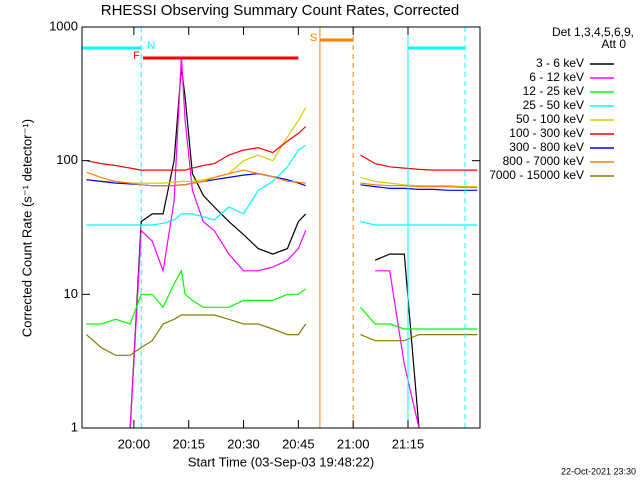 This screenshot has width=640, height=480. I want to click on y-tick-label: 1000, so click(63, 25).